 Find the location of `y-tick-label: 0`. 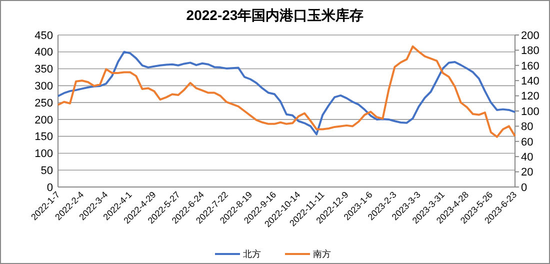

y-tick-label: 0 is located at coordinates (49, 188).